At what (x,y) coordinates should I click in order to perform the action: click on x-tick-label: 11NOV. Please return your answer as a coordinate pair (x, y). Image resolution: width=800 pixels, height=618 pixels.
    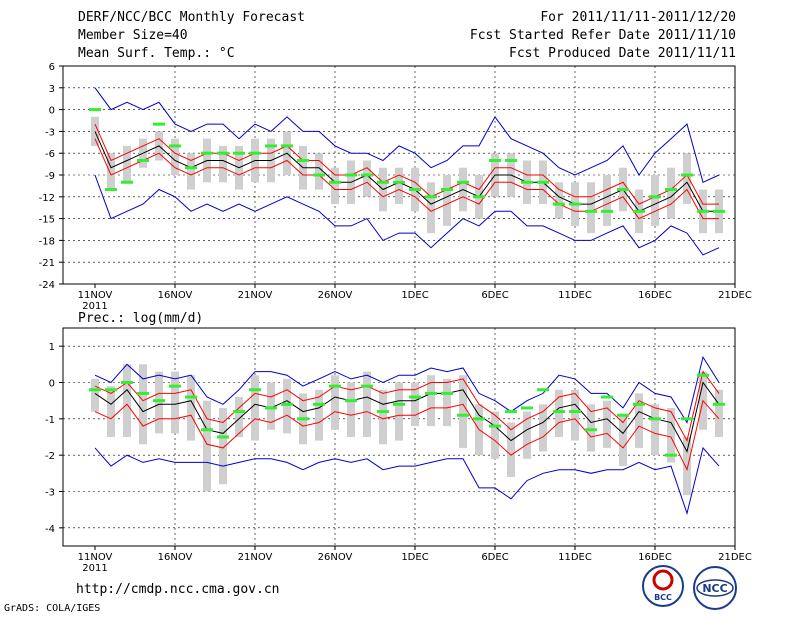
    Looking at the image, I should click on (95, 557).